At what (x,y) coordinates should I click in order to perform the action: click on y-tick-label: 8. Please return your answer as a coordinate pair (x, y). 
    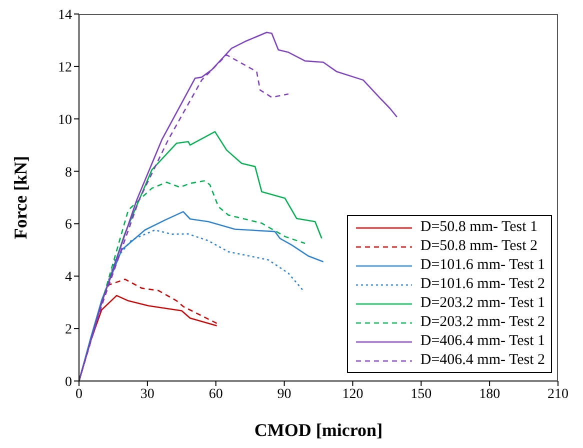
    Looking at the image, I should click on (68, 172).